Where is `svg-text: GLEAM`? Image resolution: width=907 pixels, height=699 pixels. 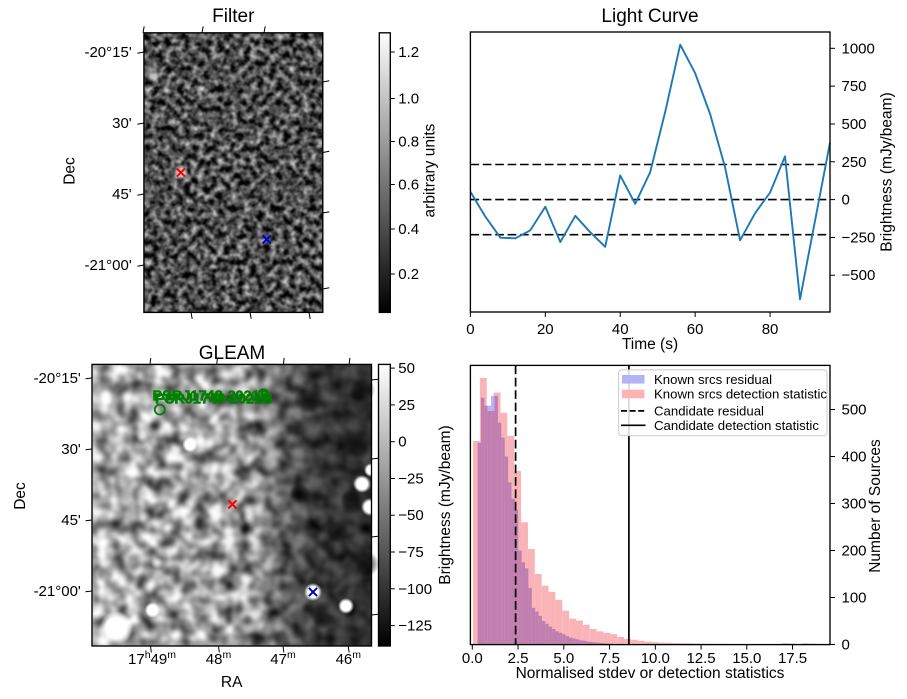
svg-text: GLEAM is located at coordinates (232, 353).